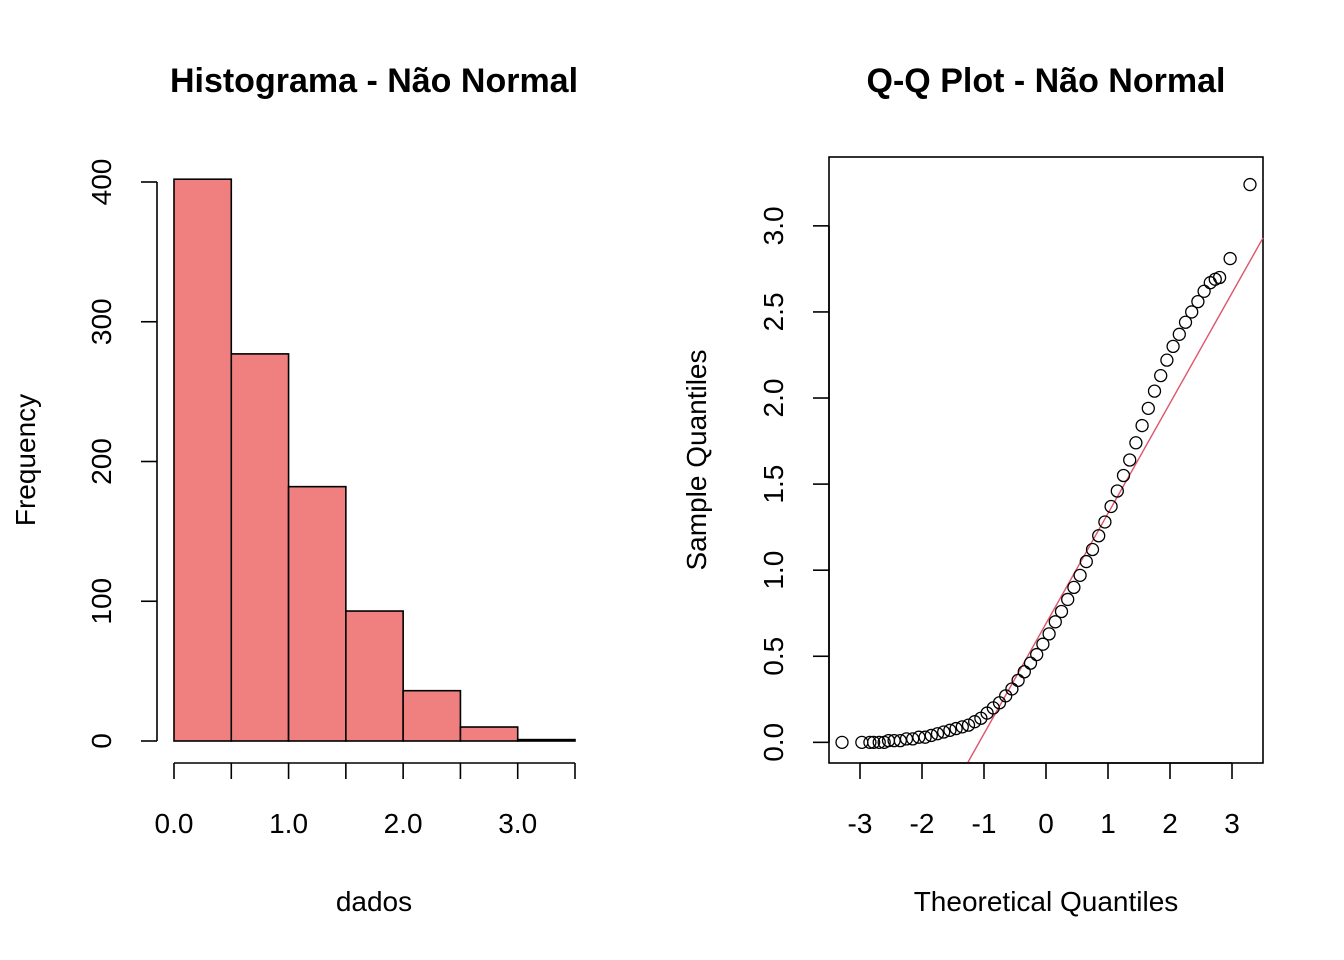 The image size is (1344, 960). What do you see at coordinates (1046, 823) in the screenshot?
I see `qq-x-tick-label: 0` at bounding box center [1046, 823].